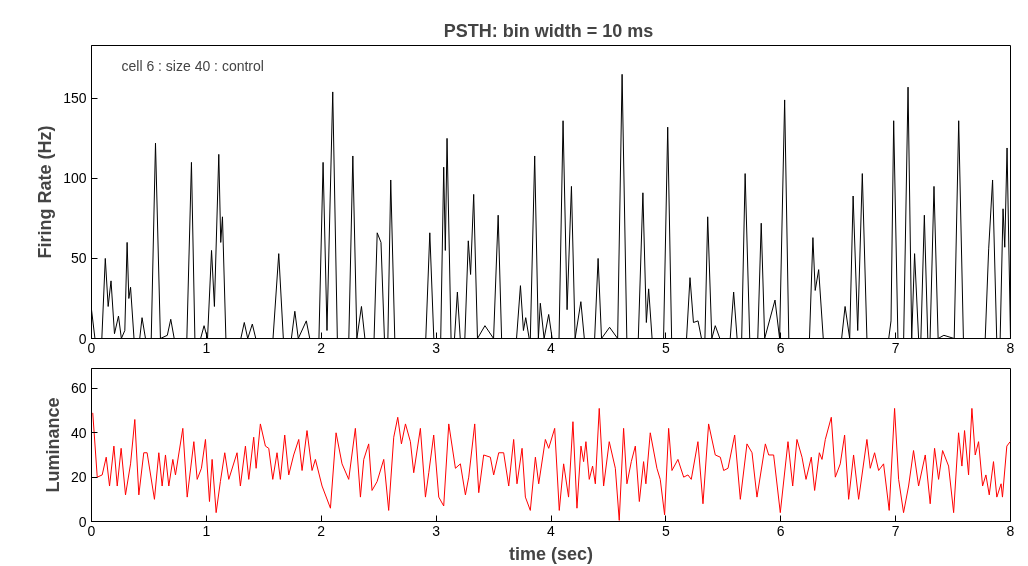  What do you see at coordinates (45, 192) in the screenshot?
I see `y-axis-title: Firing Rate (Hz)` at bounding box center [45, 192].